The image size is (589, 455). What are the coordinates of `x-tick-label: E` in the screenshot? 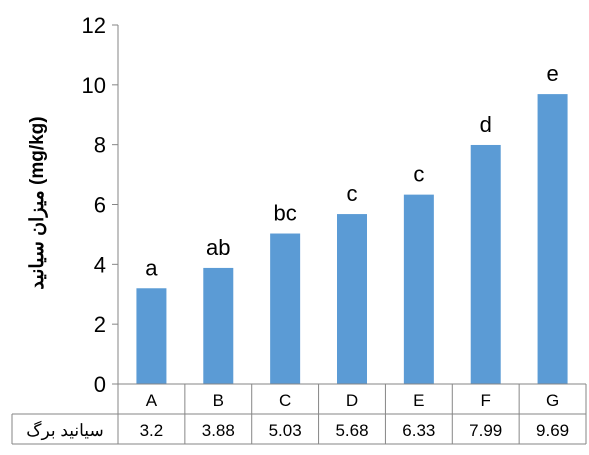 It's located at (418, 400).